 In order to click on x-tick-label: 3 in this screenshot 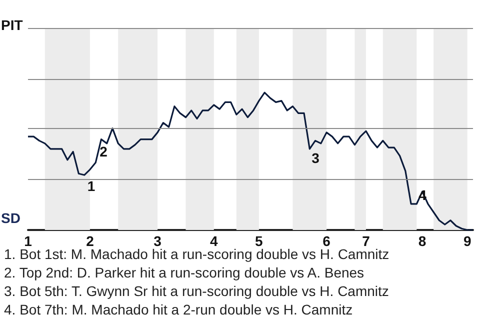, I will do `click(158, 241)`.